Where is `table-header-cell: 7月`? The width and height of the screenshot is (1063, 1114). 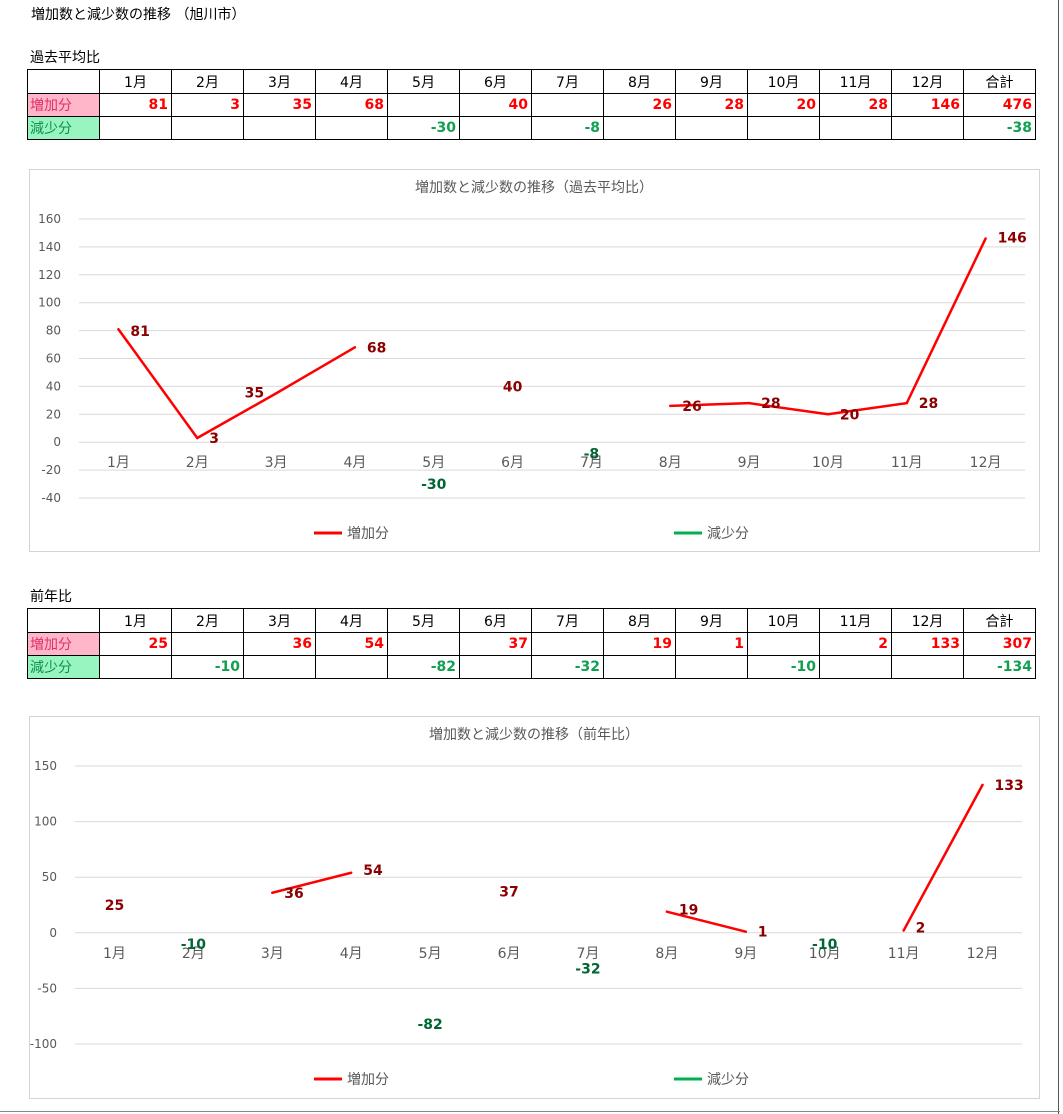 table-header-cell: 7月 is located at coordinates (567, 620).